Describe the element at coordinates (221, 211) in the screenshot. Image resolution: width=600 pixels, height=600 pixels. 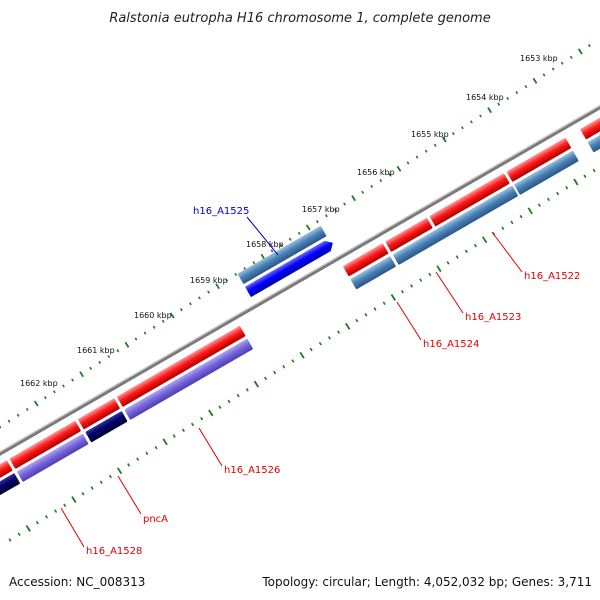
I see `gene-label-h16-A1525: h16_A1525` at that location.